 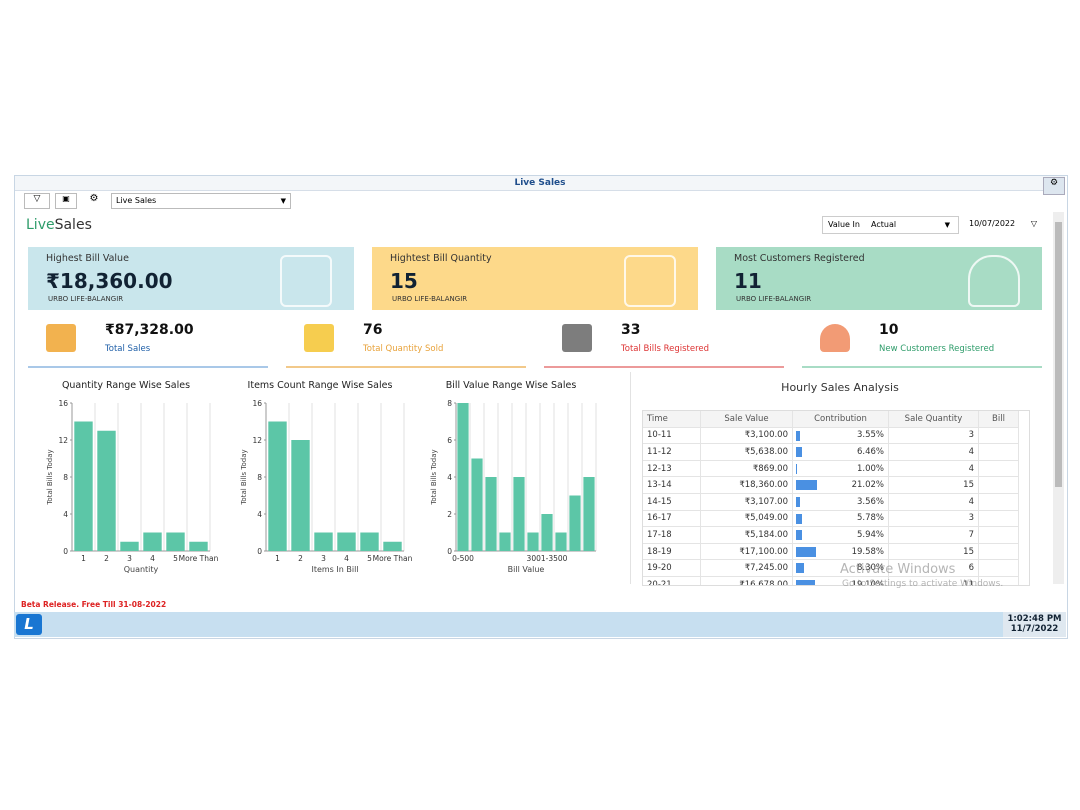 I want to click on y-tick-label: 12, so click(x=63, y=440).